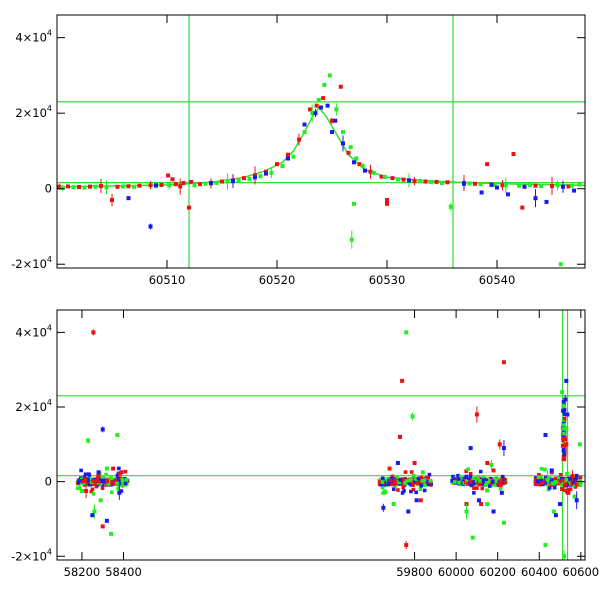  What do you see at coordinates (33, 37) in the screenshot?
I see `y-tick-label: 4×10⁴` at bounding box center [33, 37].